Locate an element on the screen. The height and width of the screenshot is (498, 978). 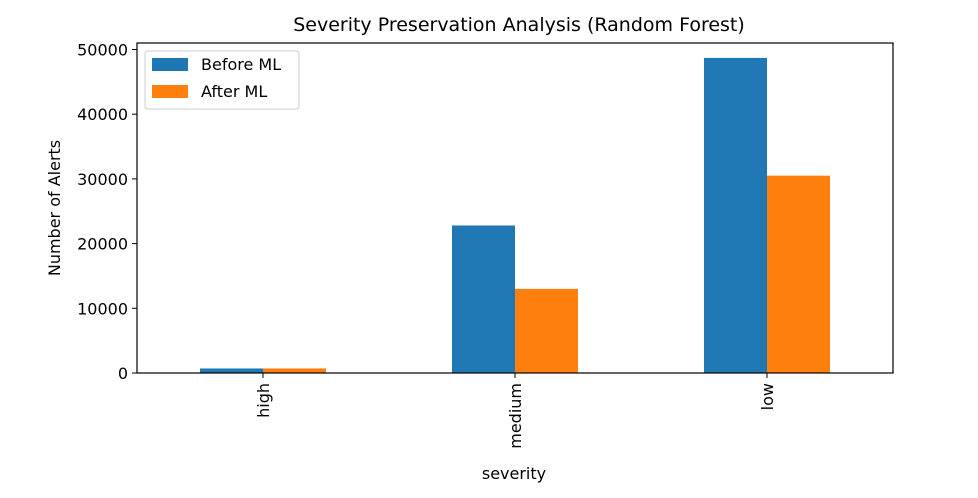
y-tick-label: 0 is located at coordinates (123, 373).